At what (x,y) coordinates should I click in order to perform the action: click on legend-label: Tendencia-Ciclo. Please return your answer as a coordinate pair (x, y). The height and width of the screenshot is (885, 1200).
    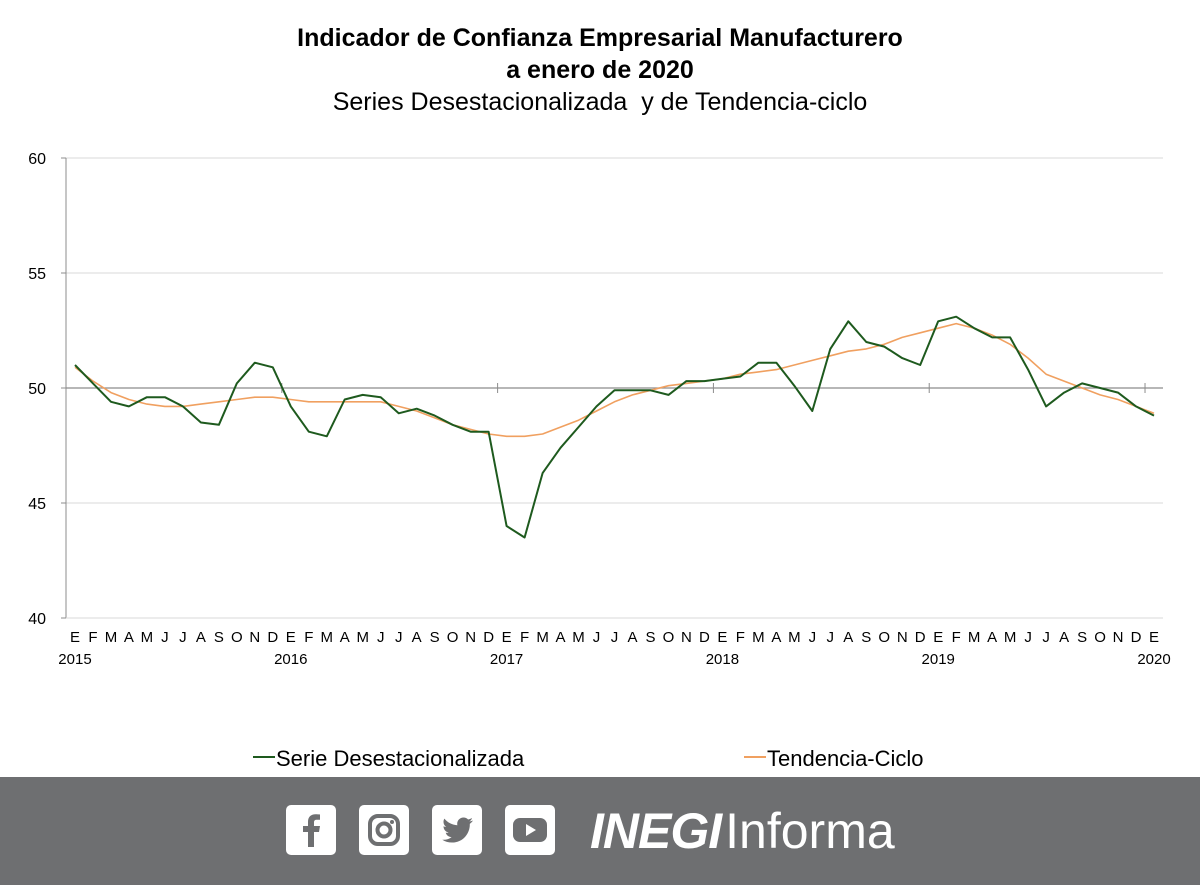
    Looking at the image, I should click on (845, 758).